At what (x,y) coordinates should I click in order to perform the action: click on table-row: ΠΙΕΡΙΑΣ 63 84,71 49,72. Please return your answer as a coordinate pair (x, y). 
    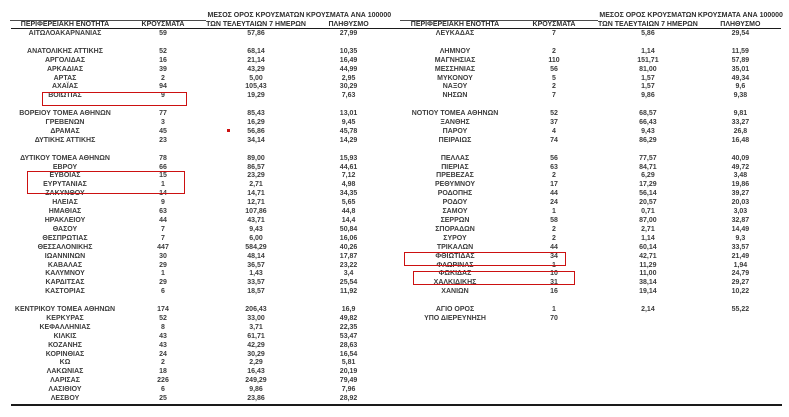
    Looking at the image, I should click on (591, 168).